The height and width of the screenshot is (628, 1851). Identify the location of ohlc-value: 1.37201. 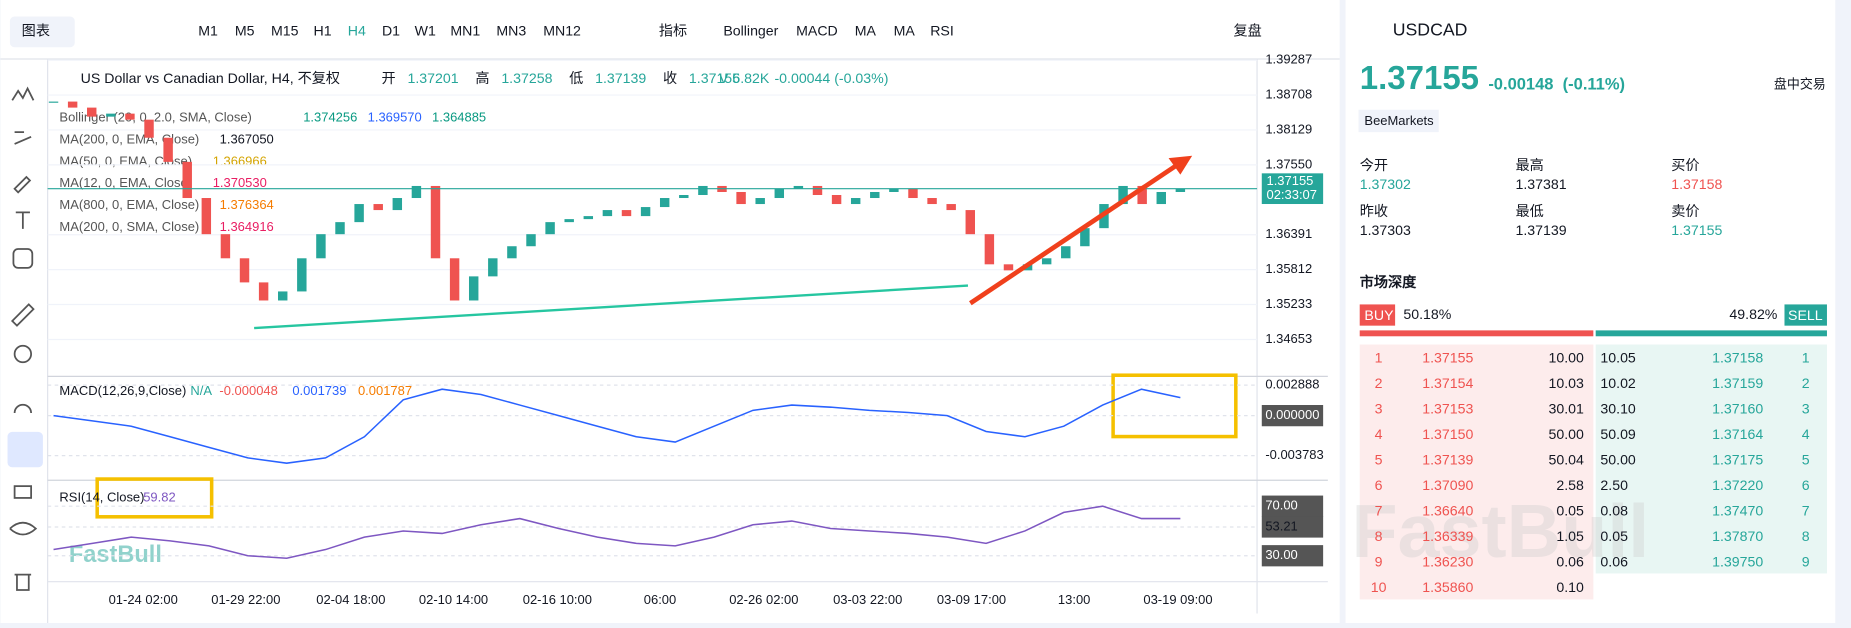
(433, 78).